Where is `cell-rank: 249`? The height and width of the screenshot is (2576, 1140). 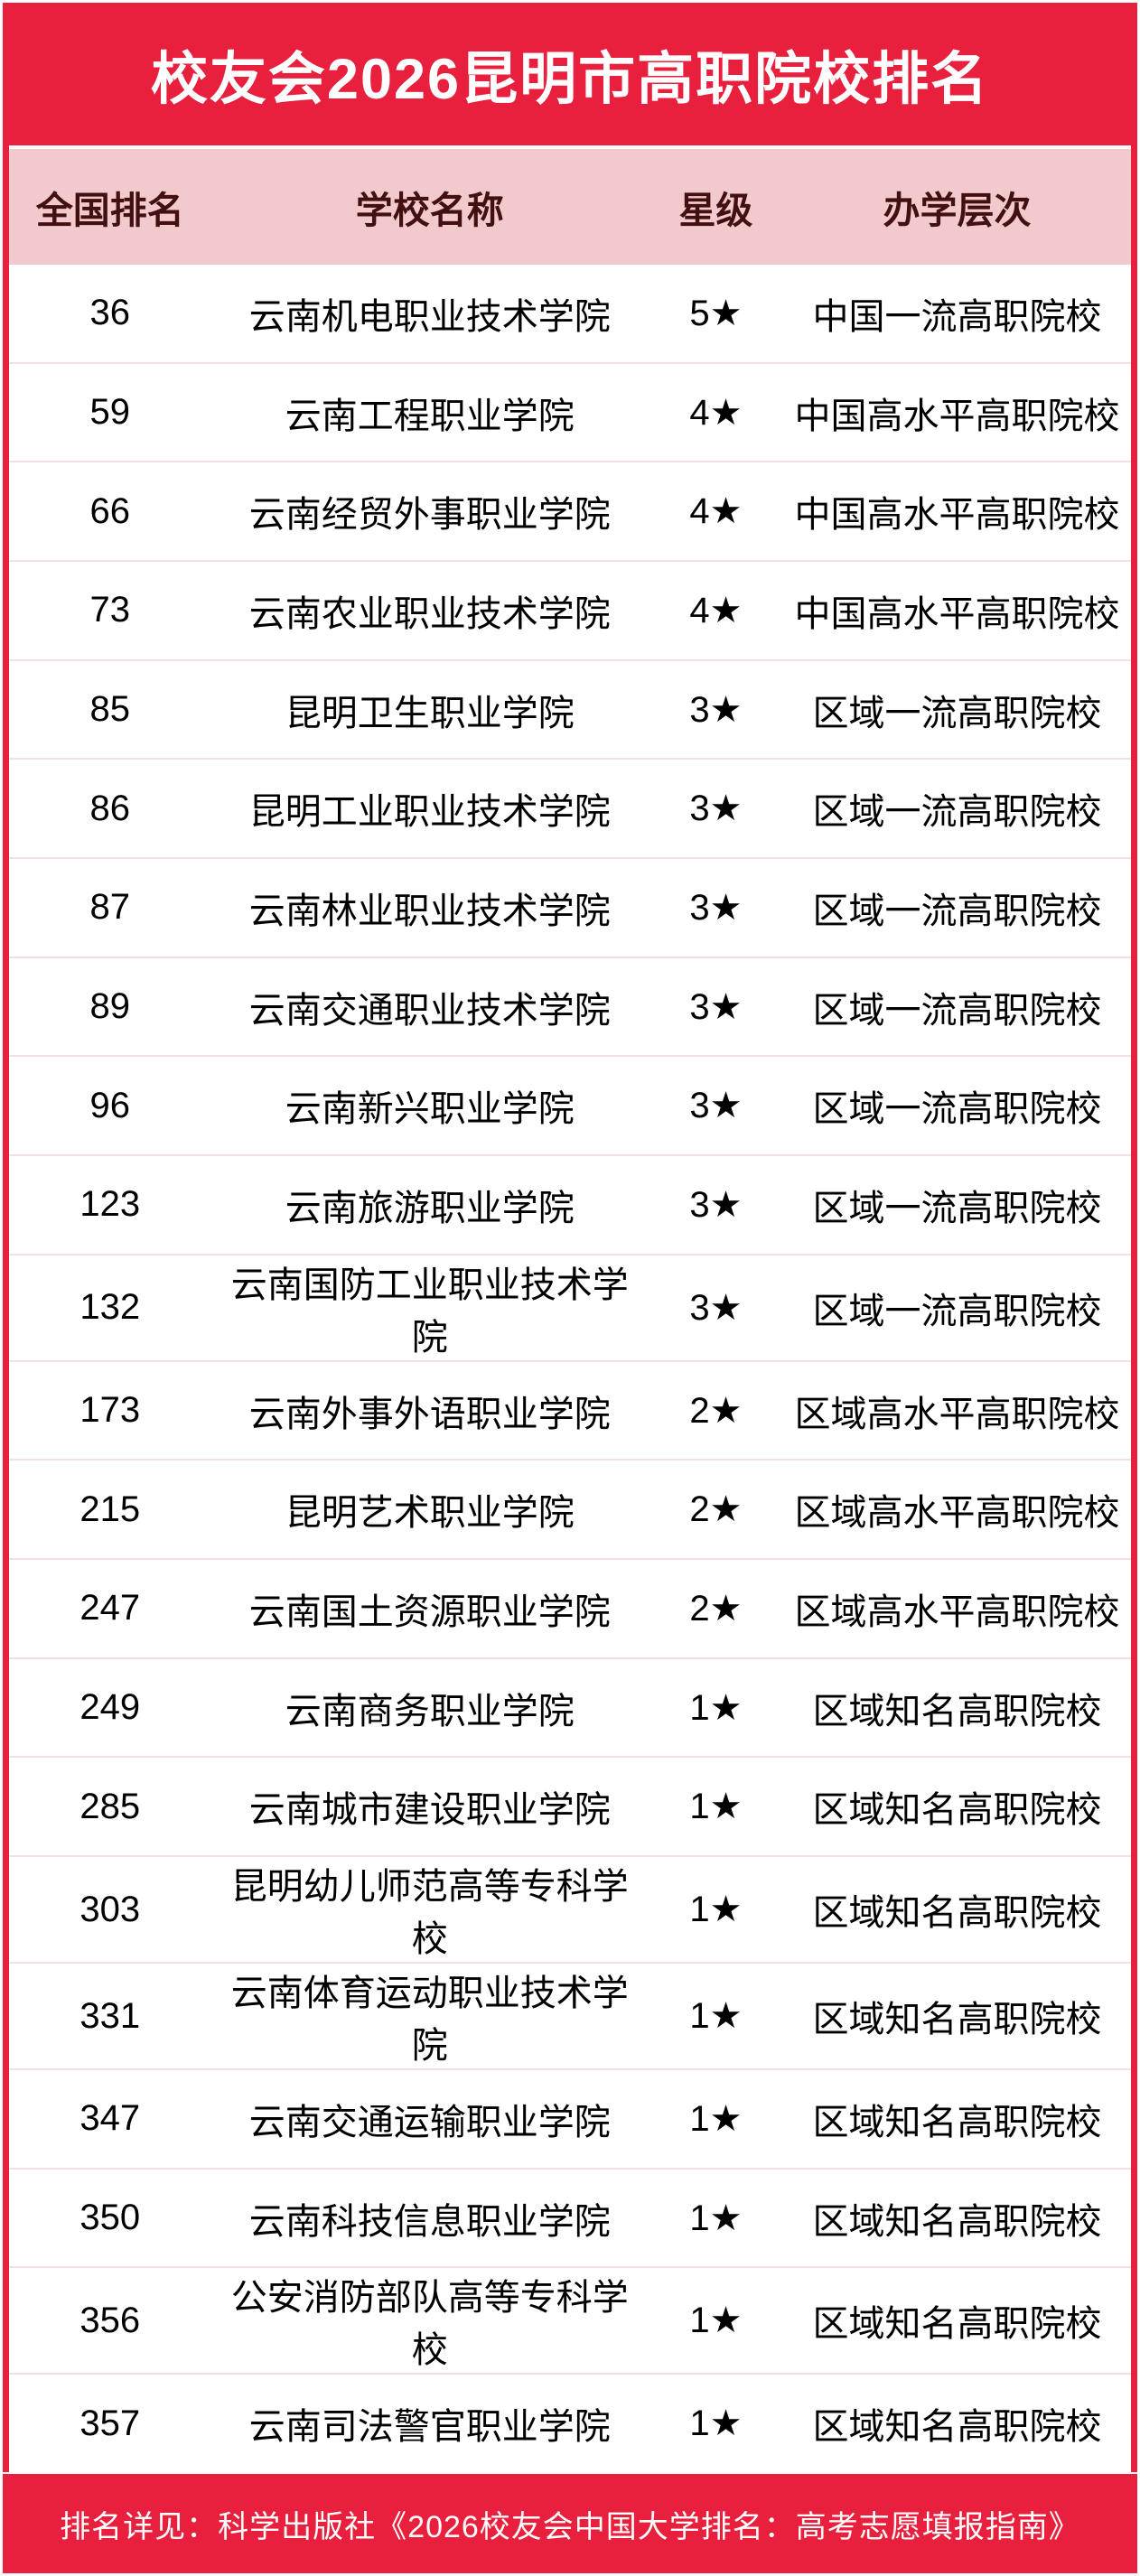
cell-rank: 249 is located at coordinates (110, 1707).